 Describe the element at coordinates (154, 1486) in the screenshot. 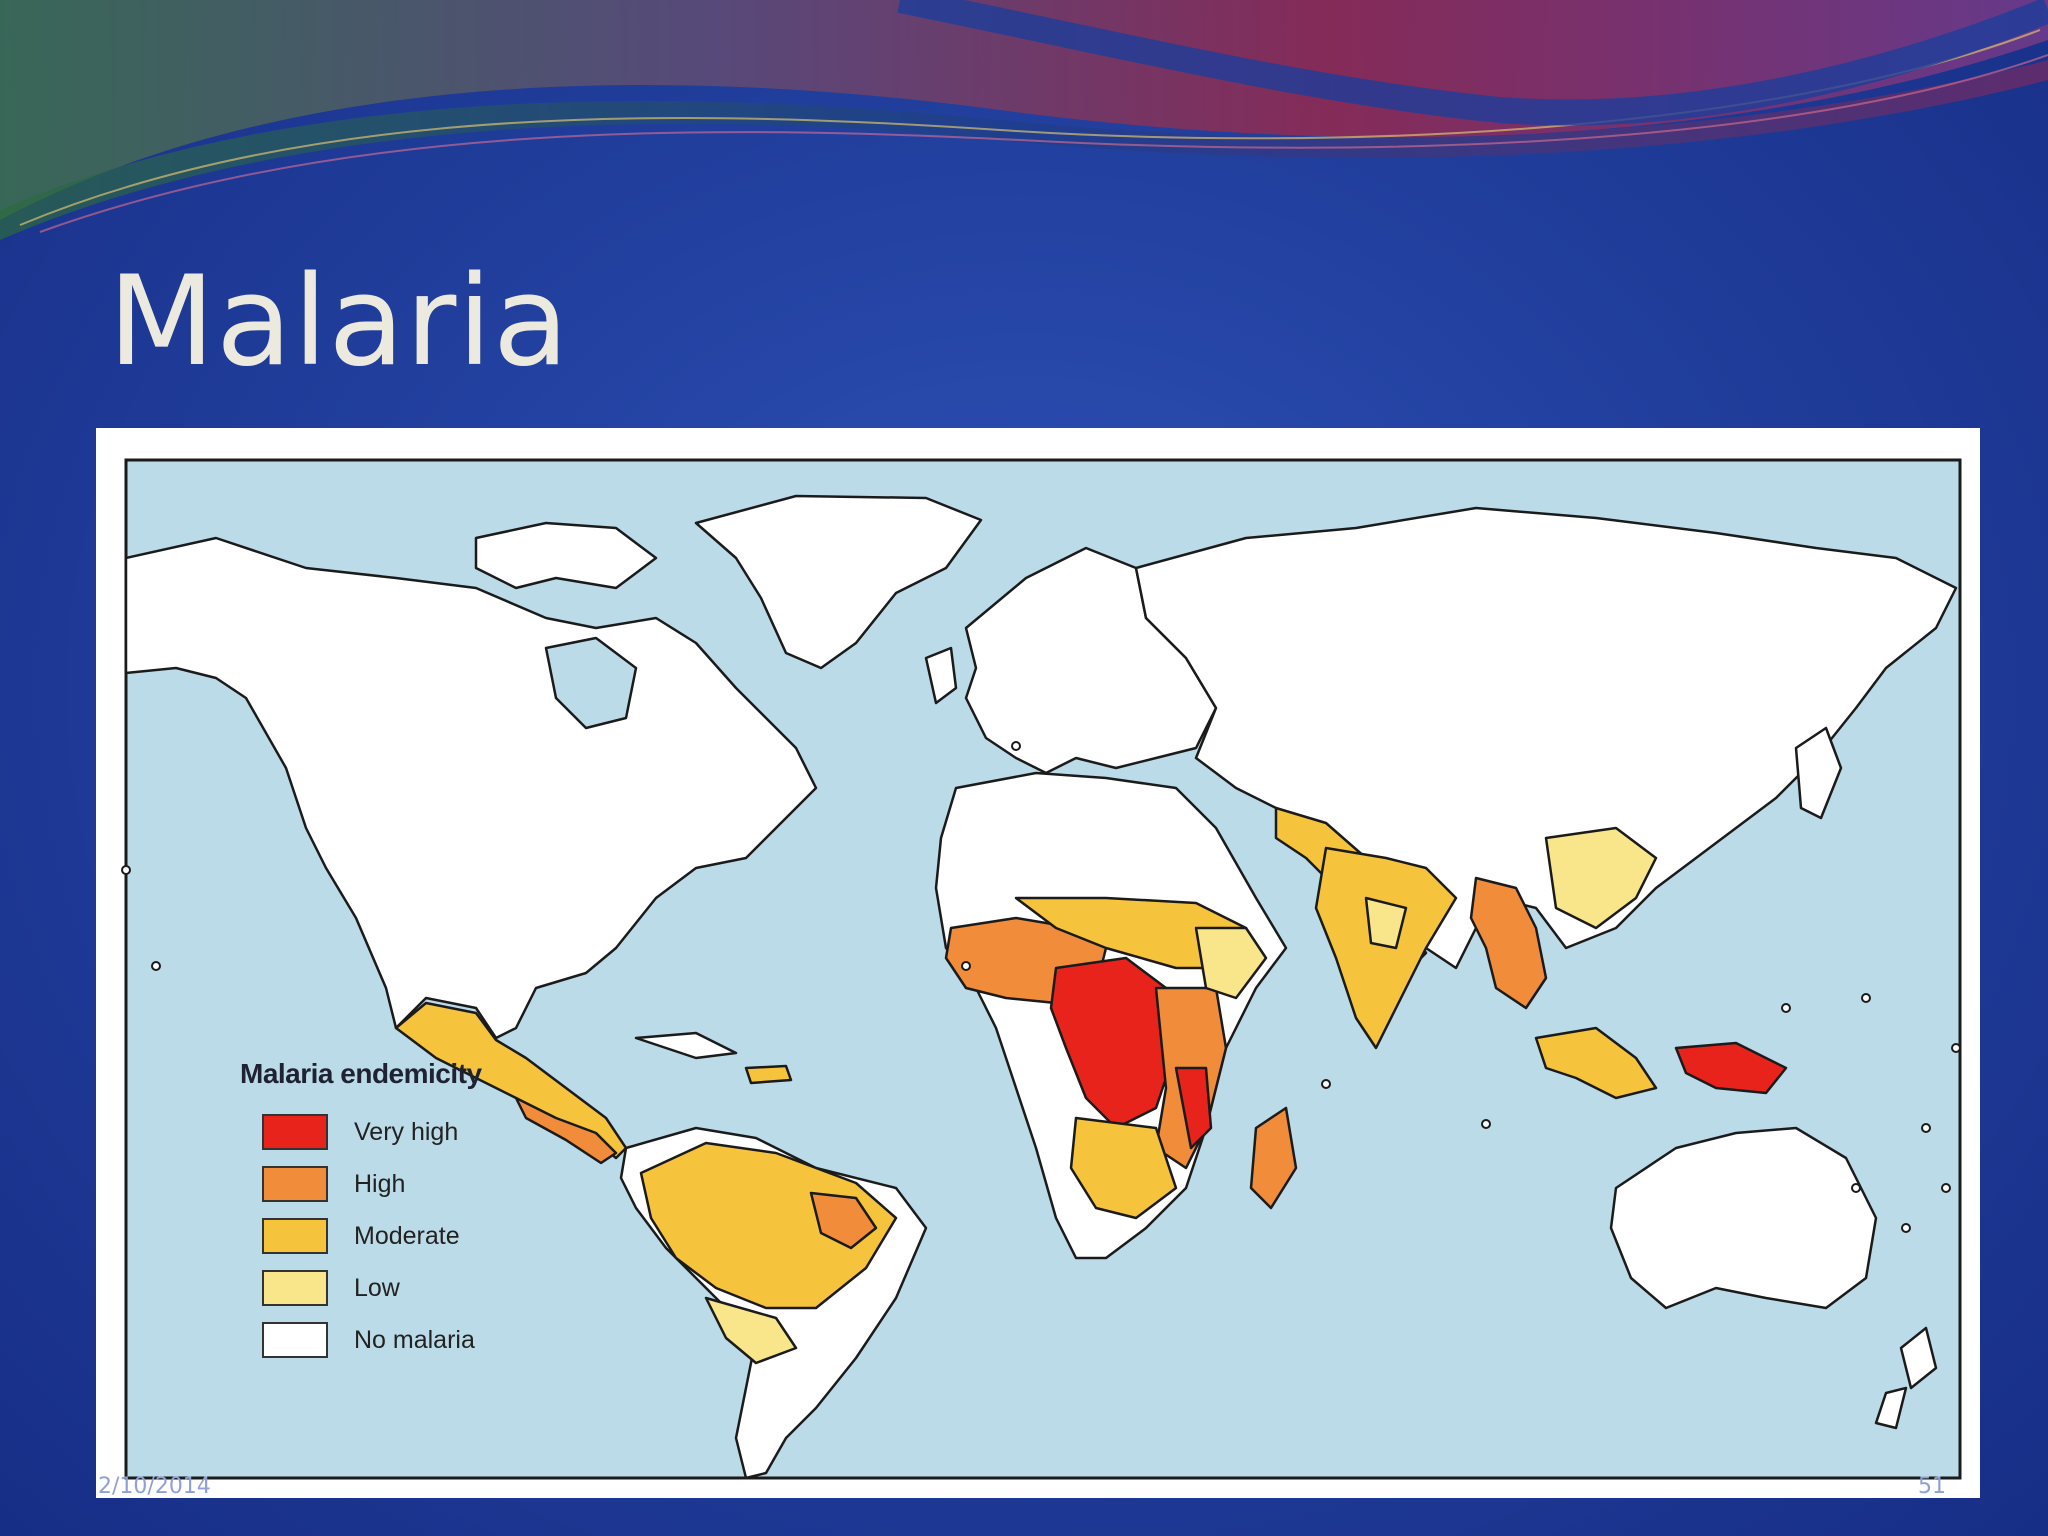

I see `footer-date: 2/10/2014` at that location.